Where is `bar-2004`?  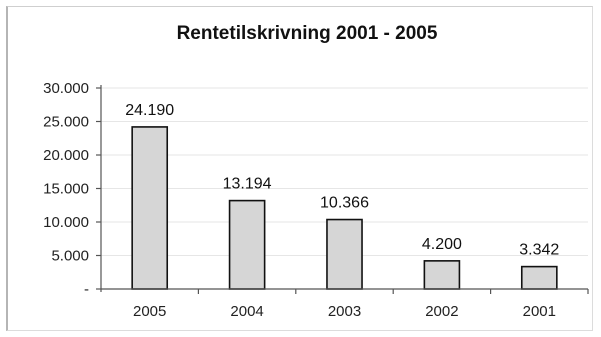
bar-2004 is located at coordinates (247, 244).